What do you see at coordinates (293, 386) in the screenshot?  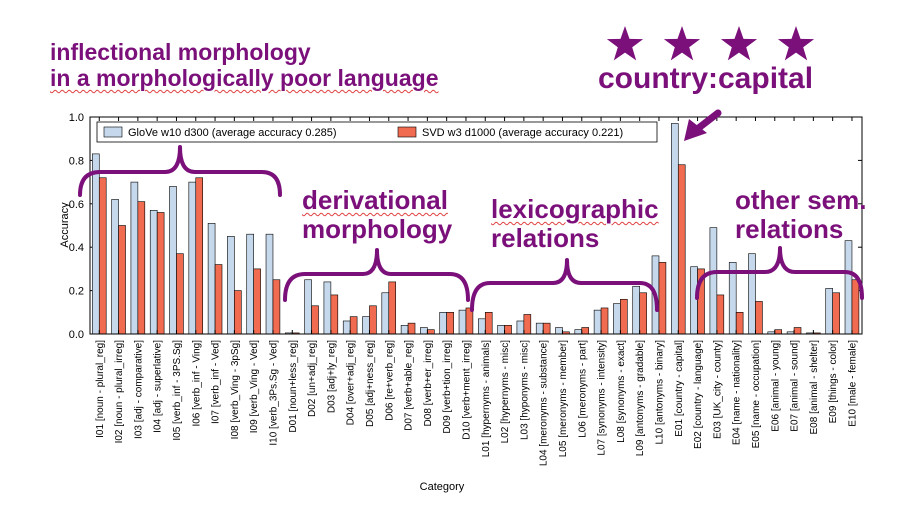 I see `x-tick-label: D01 [noun+less_reg]` at bounding box center [293, 386].